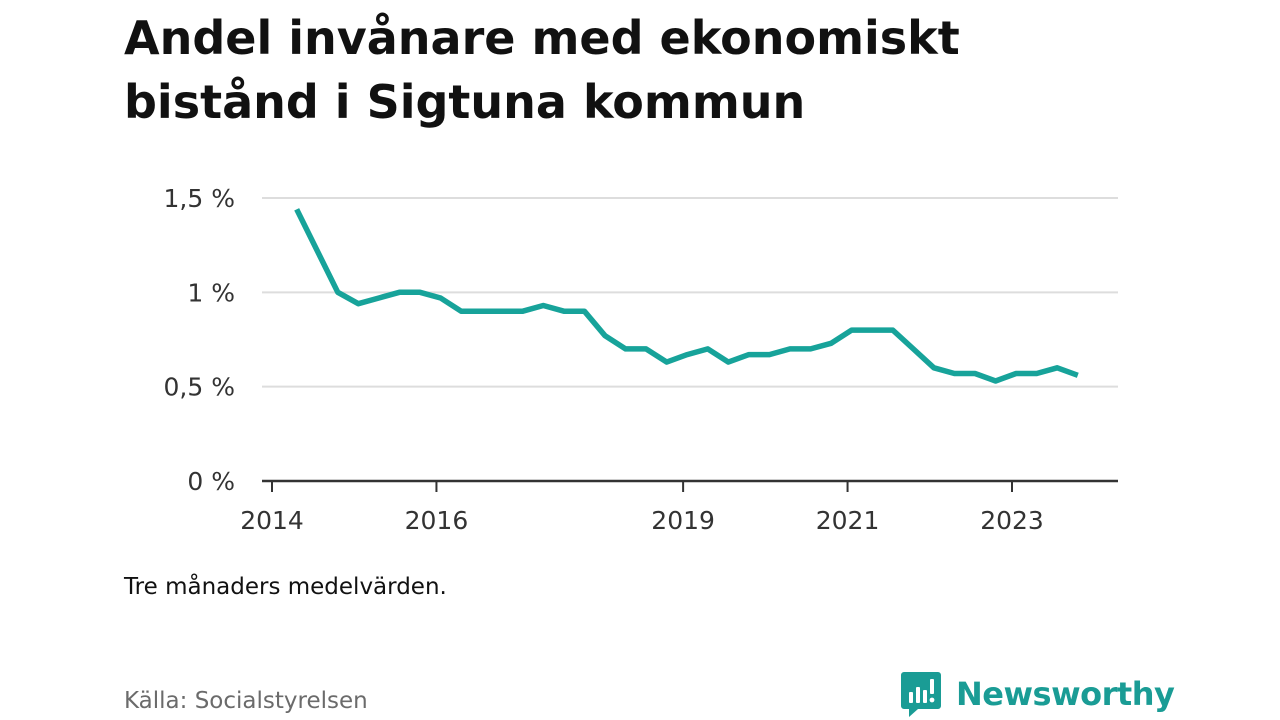 The image size is (1280, 720). What do you see at coordinates (921, 694) in the screenshot?
I see `newsworthy-logo-icon` at bounding box center [921, 694].